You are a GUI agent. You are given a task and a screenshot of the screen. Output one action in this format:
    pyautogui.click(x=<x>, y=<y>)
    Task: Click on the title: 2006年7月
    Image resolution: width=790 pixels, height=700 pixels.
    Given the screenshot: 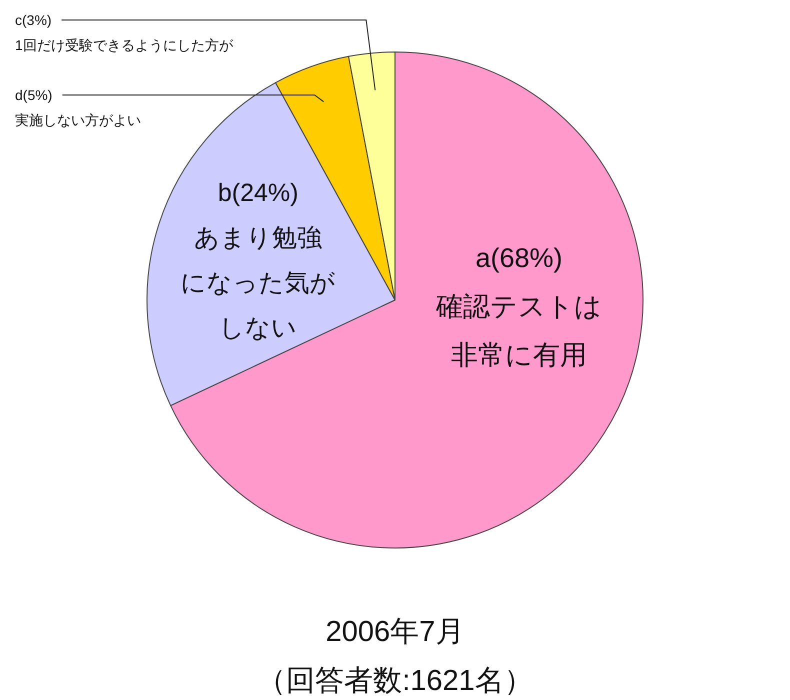 What is the action you would take?
    pyautogui.click(x=395, y=632)
    